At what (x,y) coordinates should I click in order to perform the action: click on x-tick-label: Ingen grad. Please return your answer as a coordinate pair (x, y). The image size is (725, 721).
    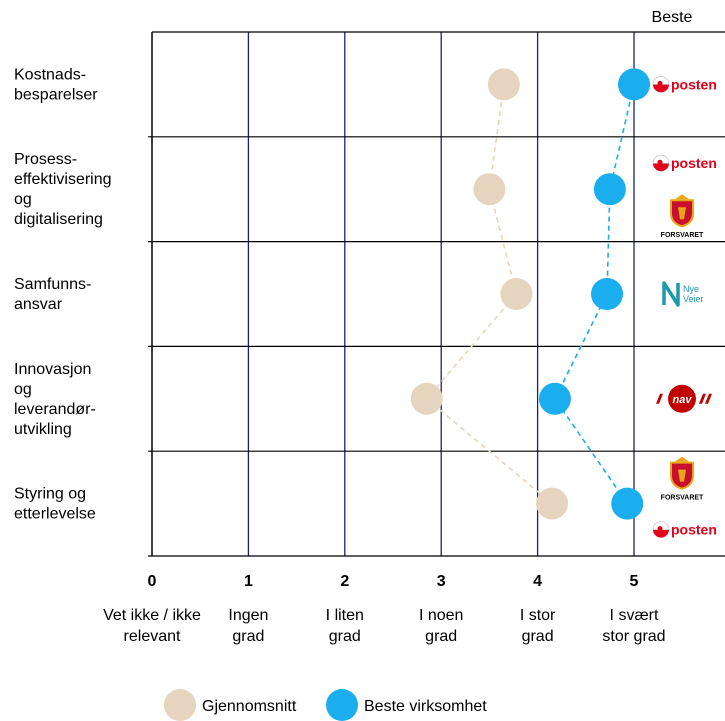
    Looking at the image, I should click on (248, 626).